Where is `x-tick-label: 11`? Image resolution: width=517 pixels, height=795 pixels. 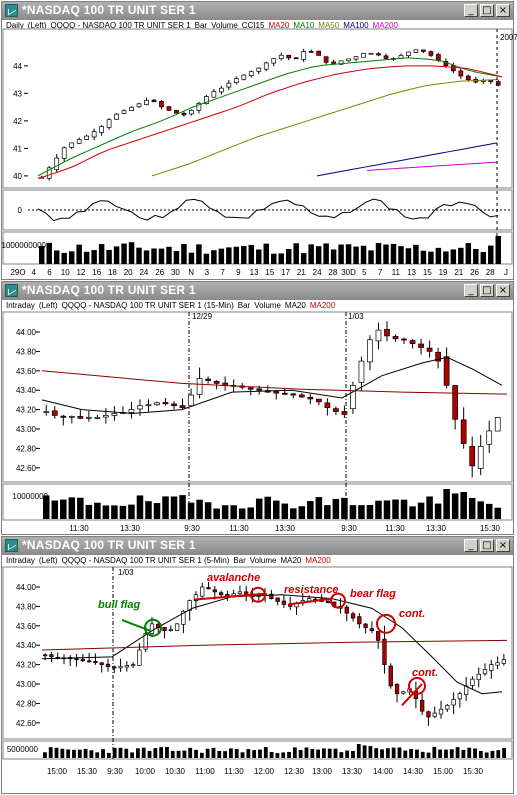 x-tick-label: 11 is located at coordinates (396, 272).